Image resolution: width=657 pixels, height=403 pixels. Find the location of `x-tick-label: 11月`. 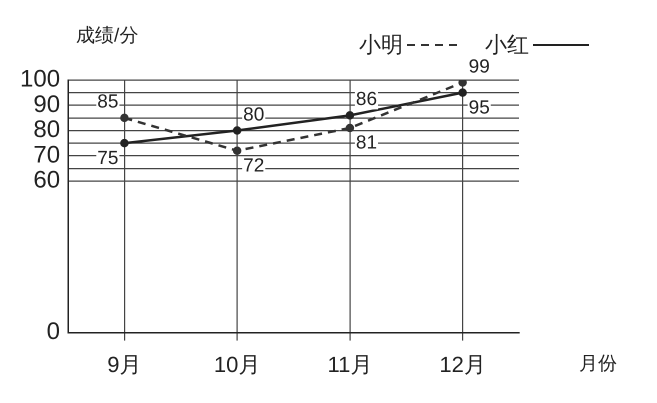

x-tick-label: 11月 is located at coordinates (349, 364).